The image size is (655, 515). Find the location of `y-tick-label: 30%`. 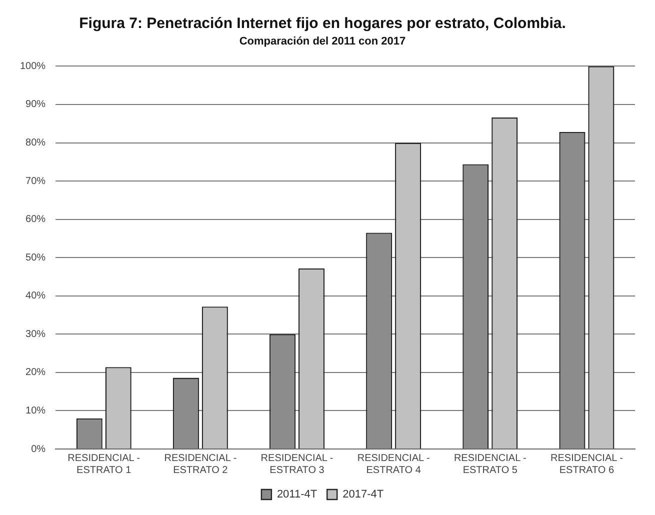

y-tick-label: 30% is located at coordinates (36, 334).